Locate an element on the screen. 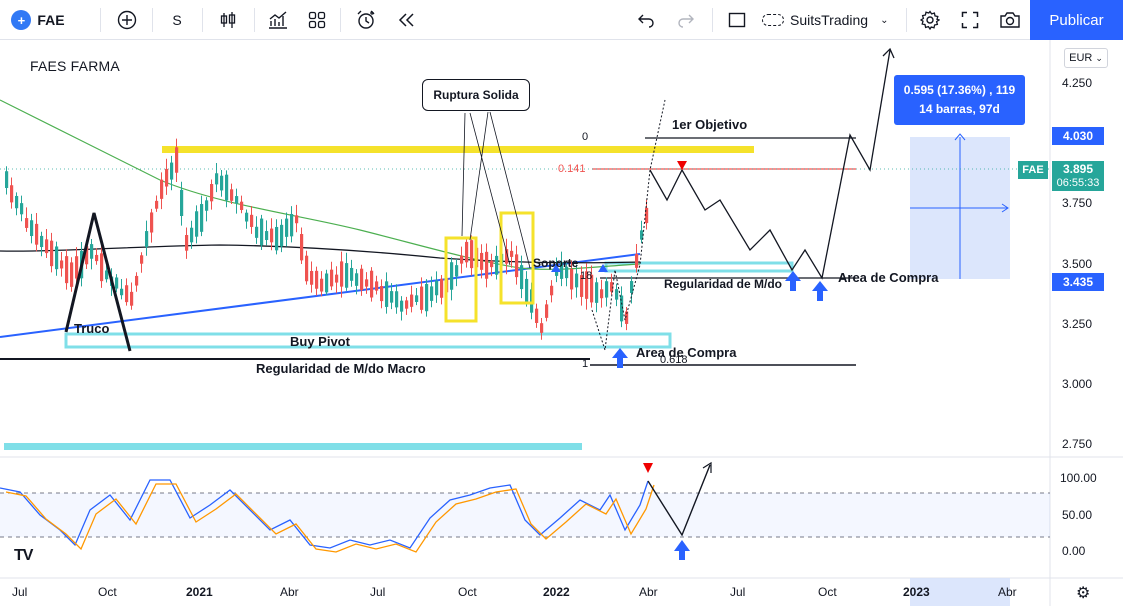 This screenshot has height=606, width=1123. camera-icon is located at coordinates (1010, 20).